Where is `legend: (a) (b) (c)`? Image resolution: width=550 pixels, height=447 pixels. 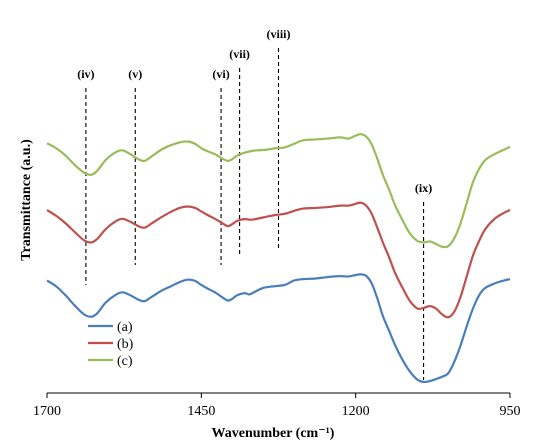 legend: (a) (b) (c) is located at coordinates (111, 344).